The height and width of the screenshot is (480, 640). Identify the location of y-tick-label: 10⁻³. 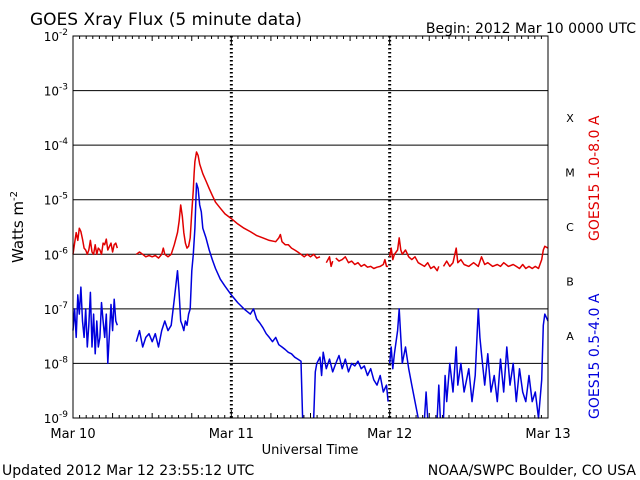
(56, 91).